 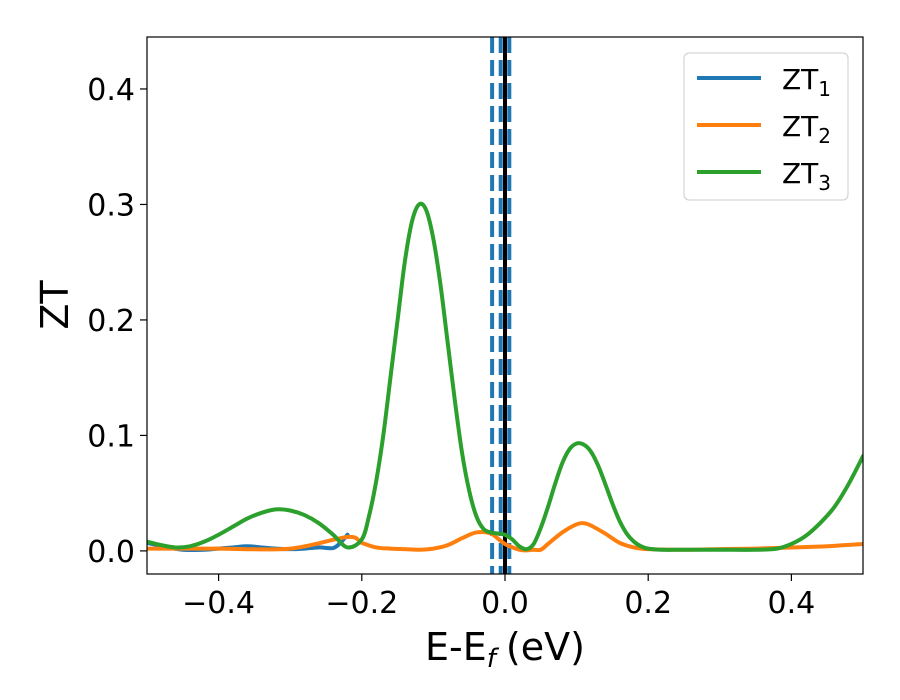 I want to click on x-tick-label: −0.4, so click(x=218, y=603).